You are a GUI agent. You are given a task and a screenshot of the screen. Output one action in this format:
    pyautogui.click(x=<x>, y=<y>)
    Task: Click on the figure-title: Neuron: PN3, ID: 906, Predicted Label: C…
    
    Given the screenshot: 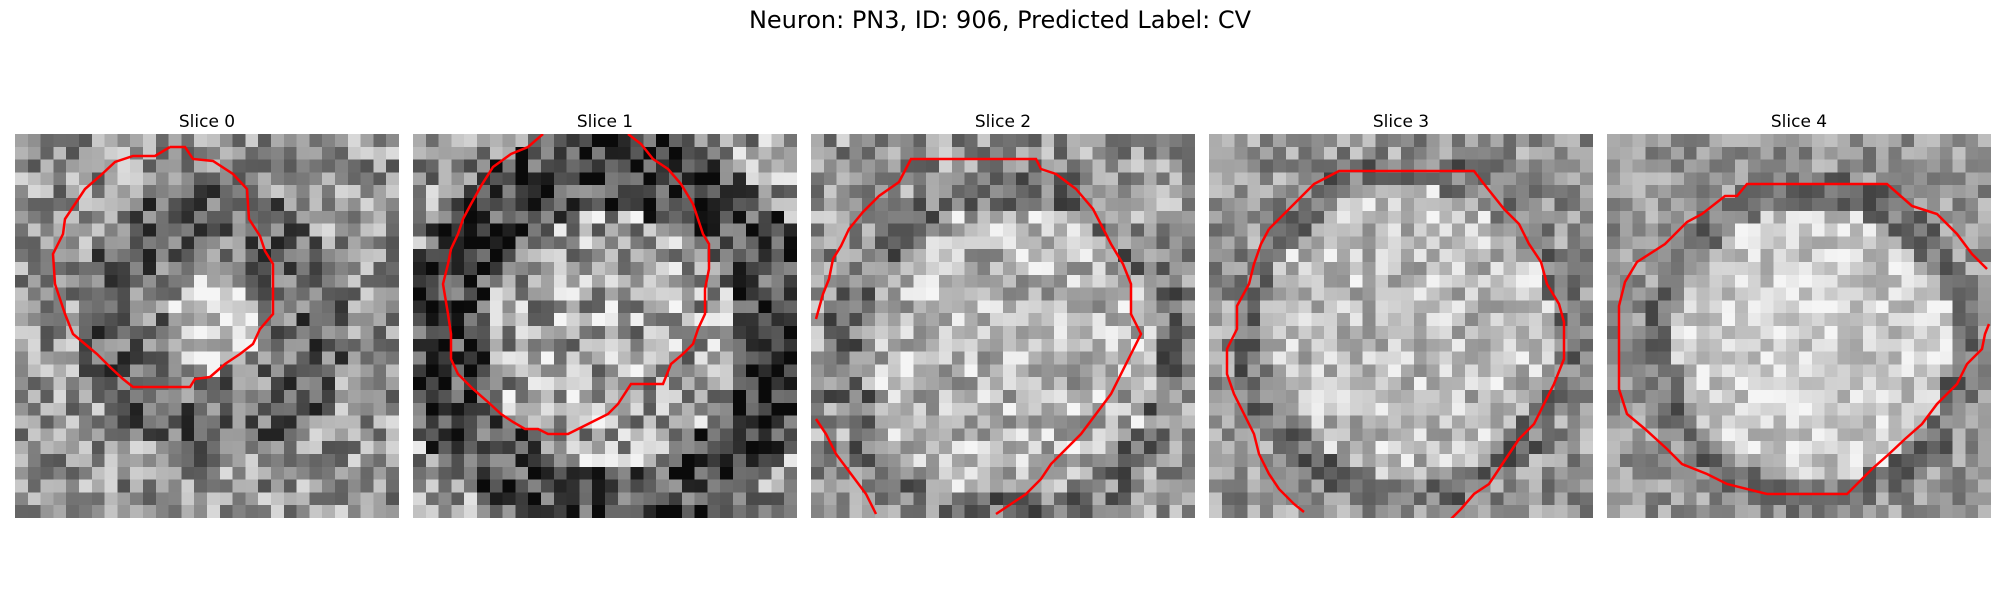 What is the action you would take?
    pyautogui.click(x=1000, y=20)
    